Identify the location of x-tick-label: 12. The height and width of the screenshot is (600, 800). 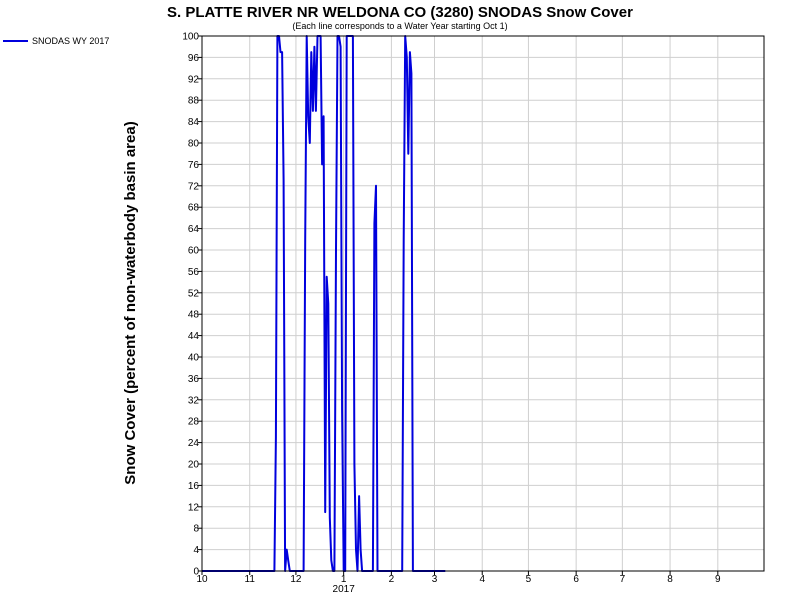
(296, 579).